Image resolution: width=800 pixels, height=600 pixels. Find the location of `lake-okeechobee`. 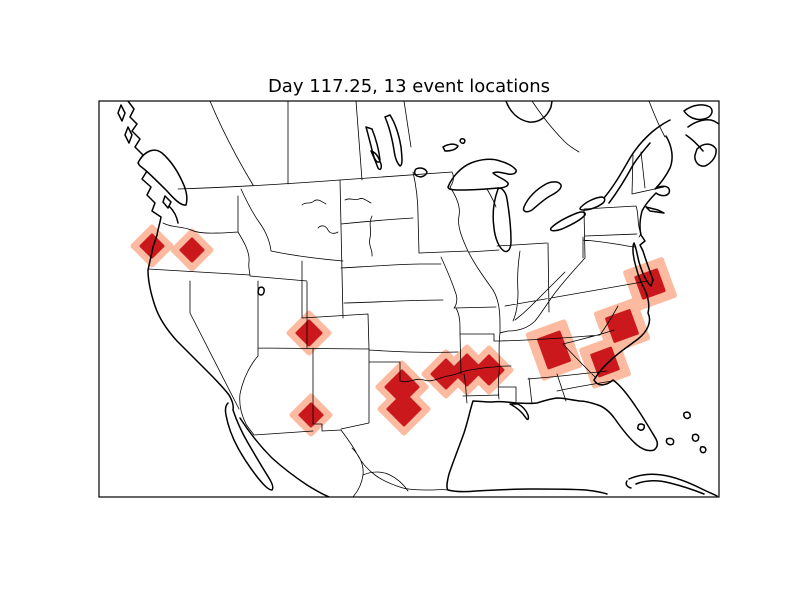

lake-okeechobee is located at coordinates (640, 427).